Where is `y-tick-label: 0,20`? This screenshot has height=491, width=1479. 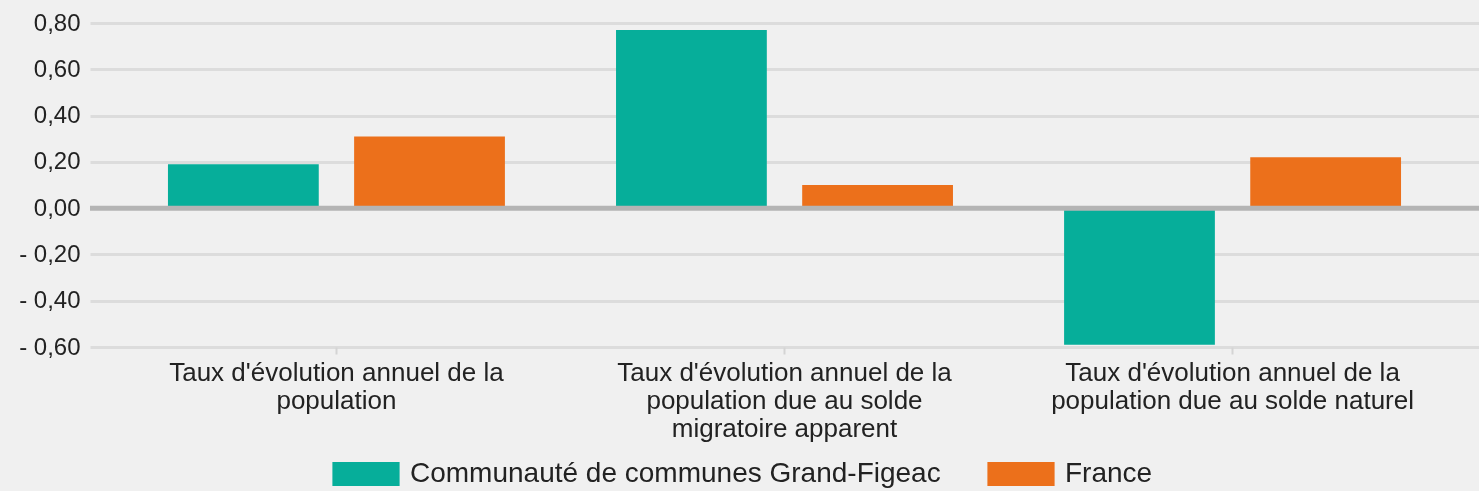 y-tick-label: 0,20 is located at coordinates (57, 161).